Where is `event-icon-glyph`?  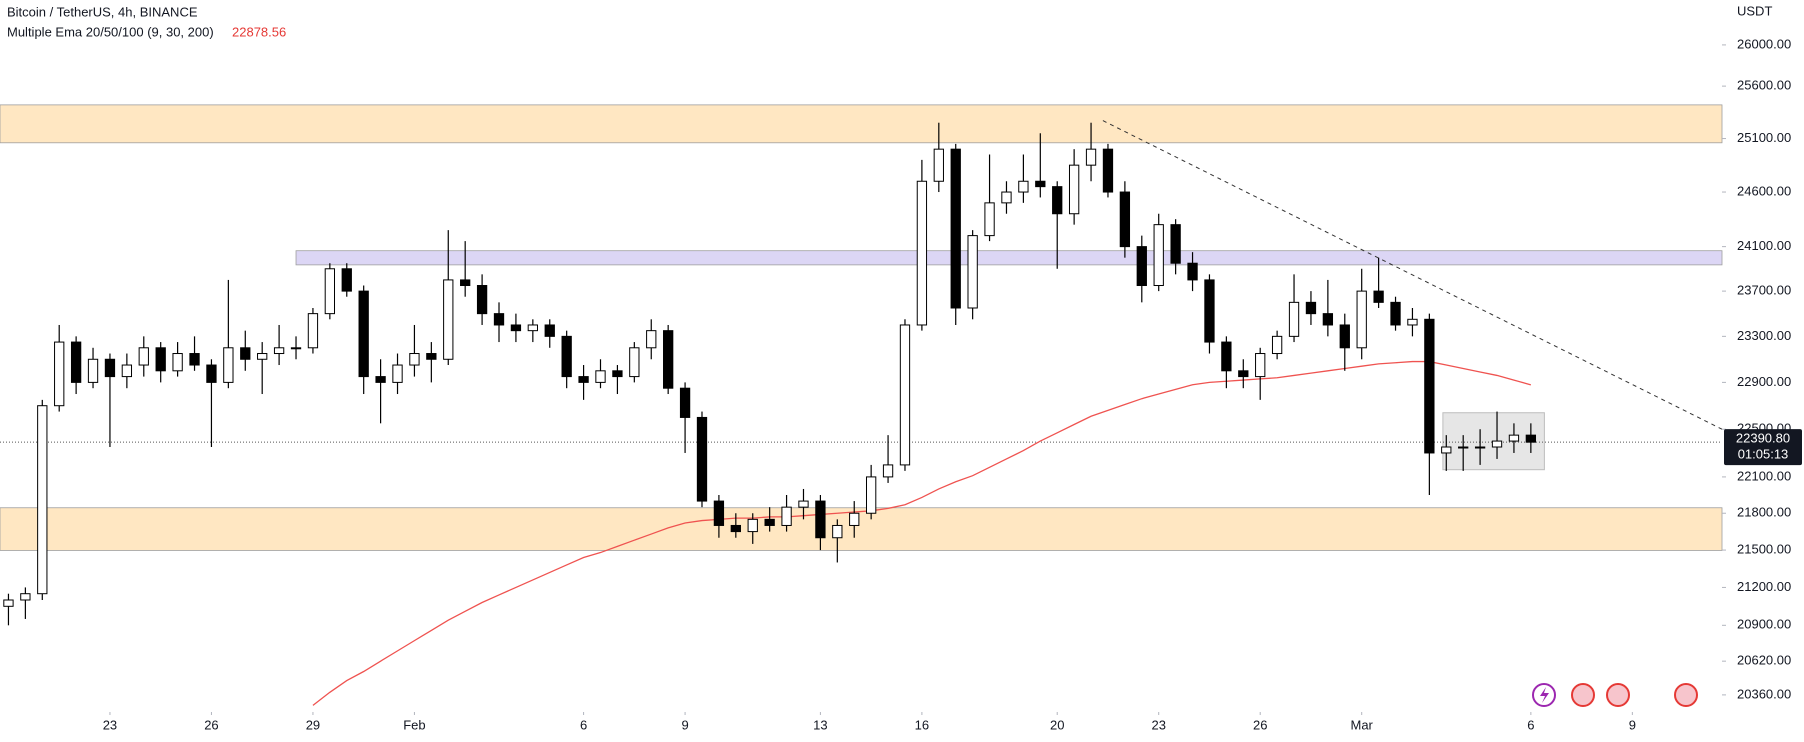 event-icon-glyph is located at coordinates (1544, 695).